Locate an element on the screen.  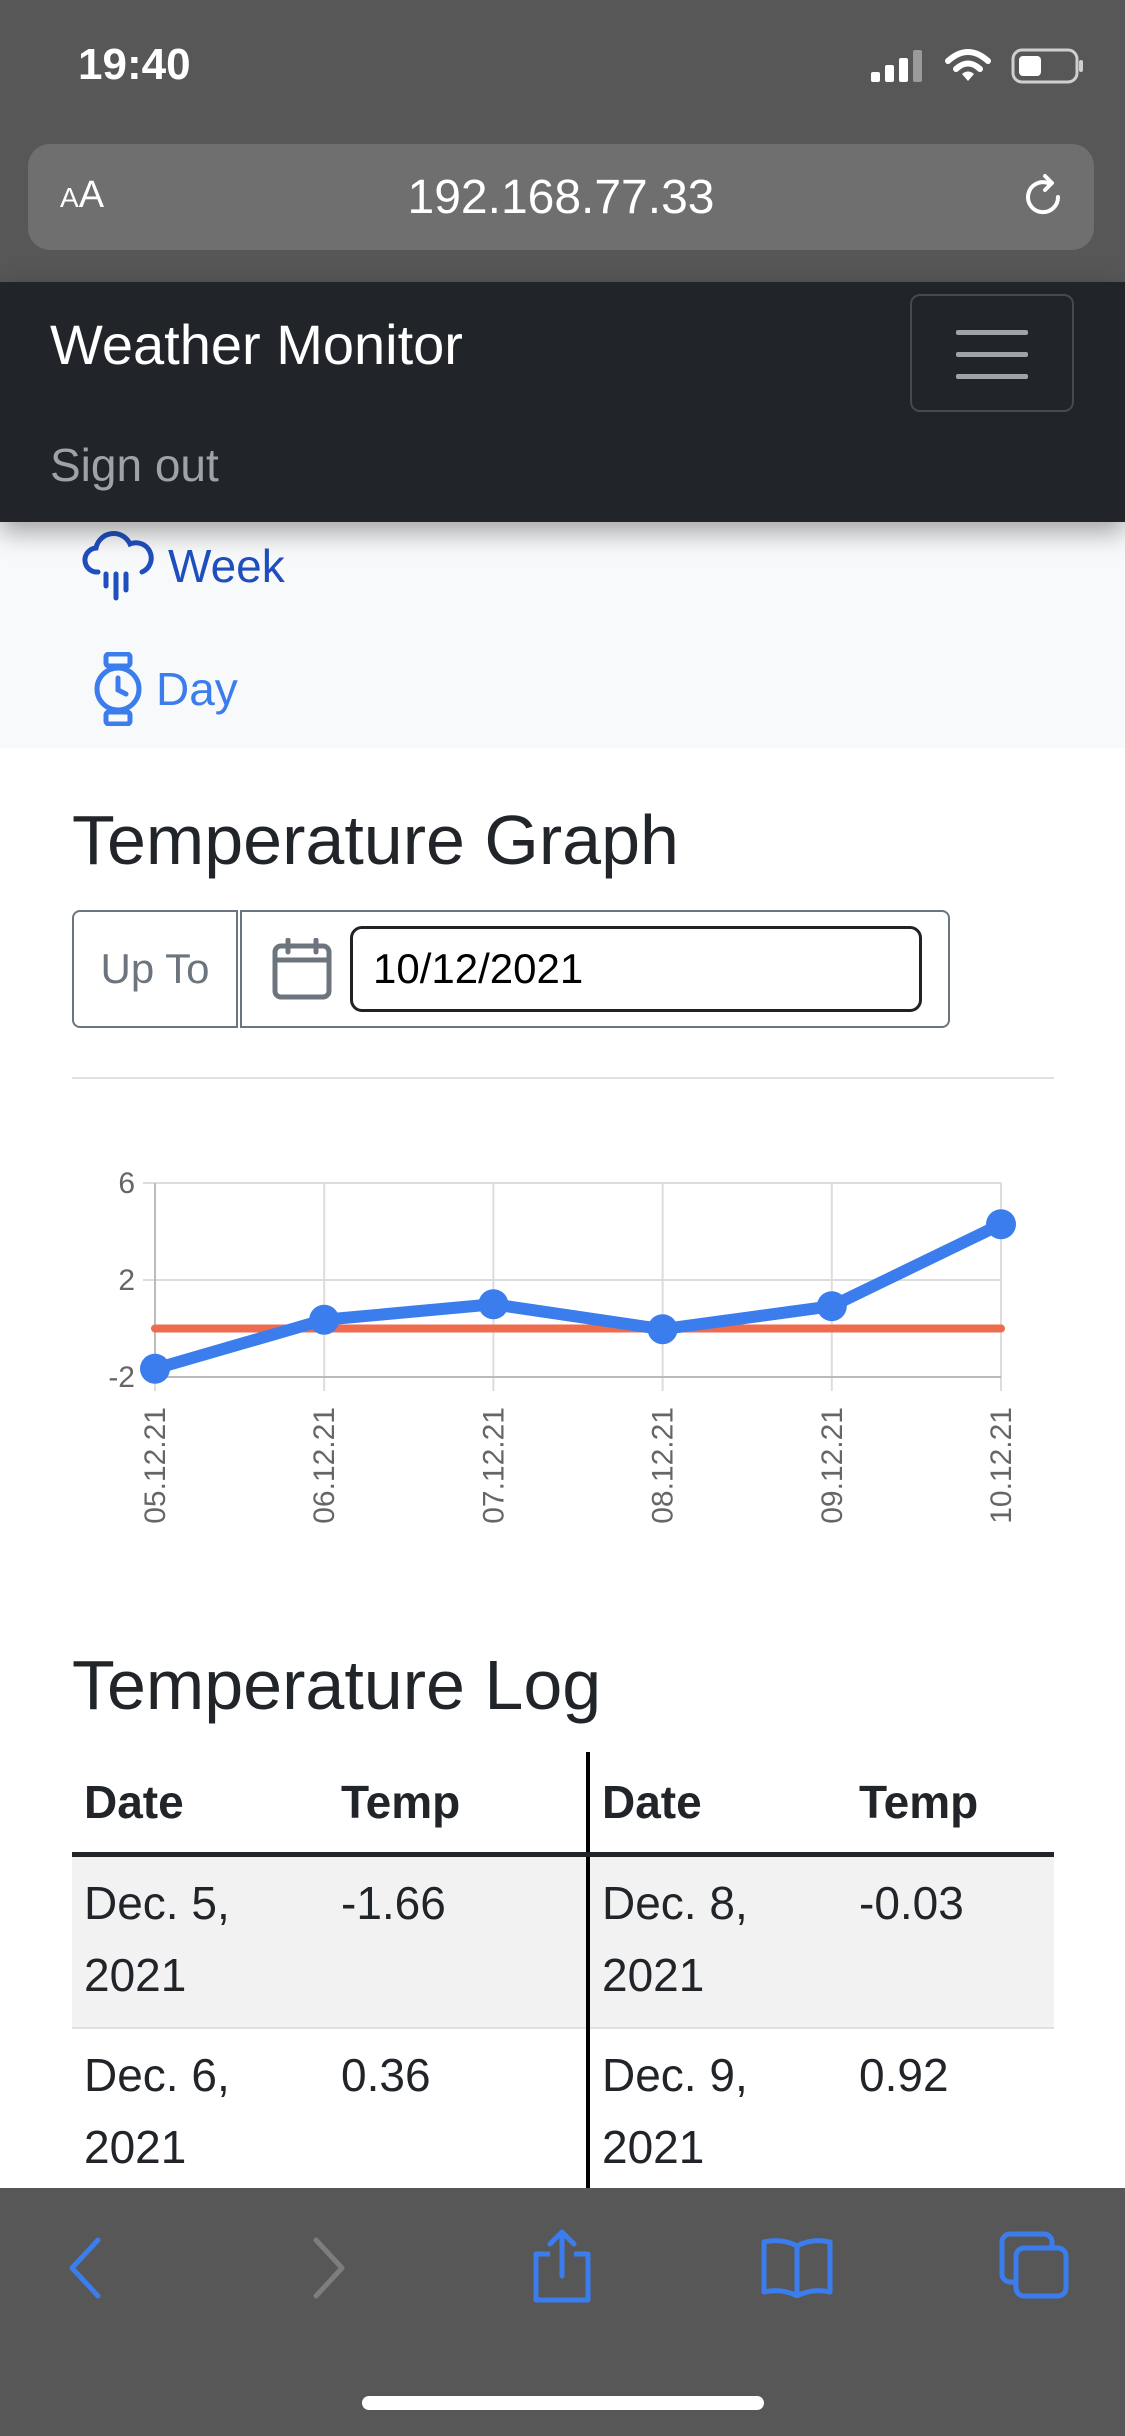
text-size-small-glyph: A is located at coordinates (69, 197).